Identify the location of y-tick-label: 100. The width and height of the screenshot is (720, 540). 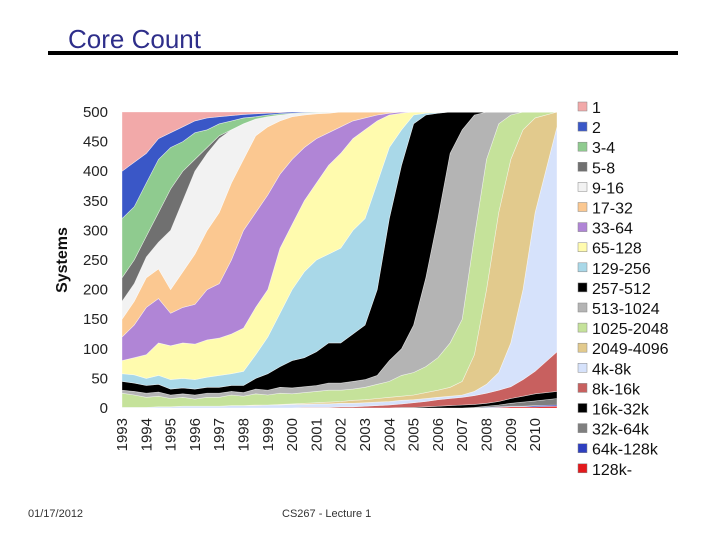
(95, 349).